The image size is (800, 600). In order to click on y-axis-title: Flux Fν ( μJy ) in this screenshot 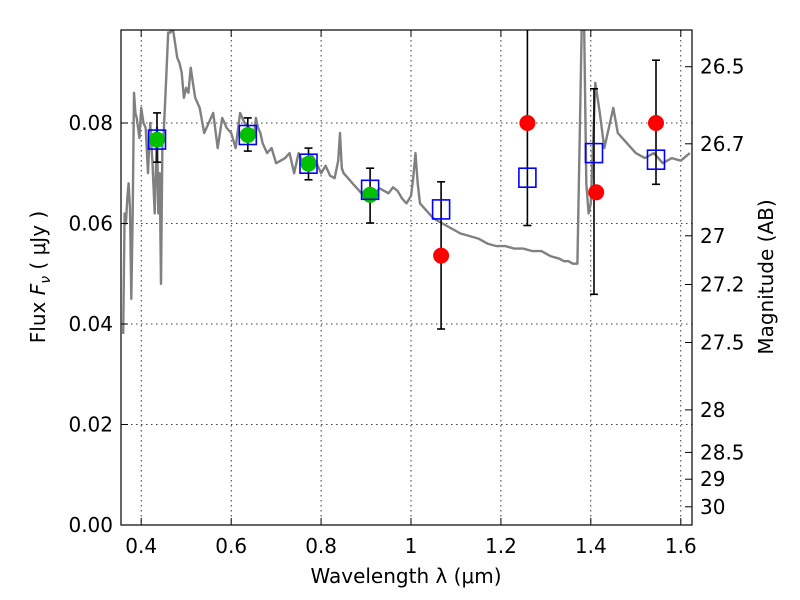, I will do `click(40, 277)`.